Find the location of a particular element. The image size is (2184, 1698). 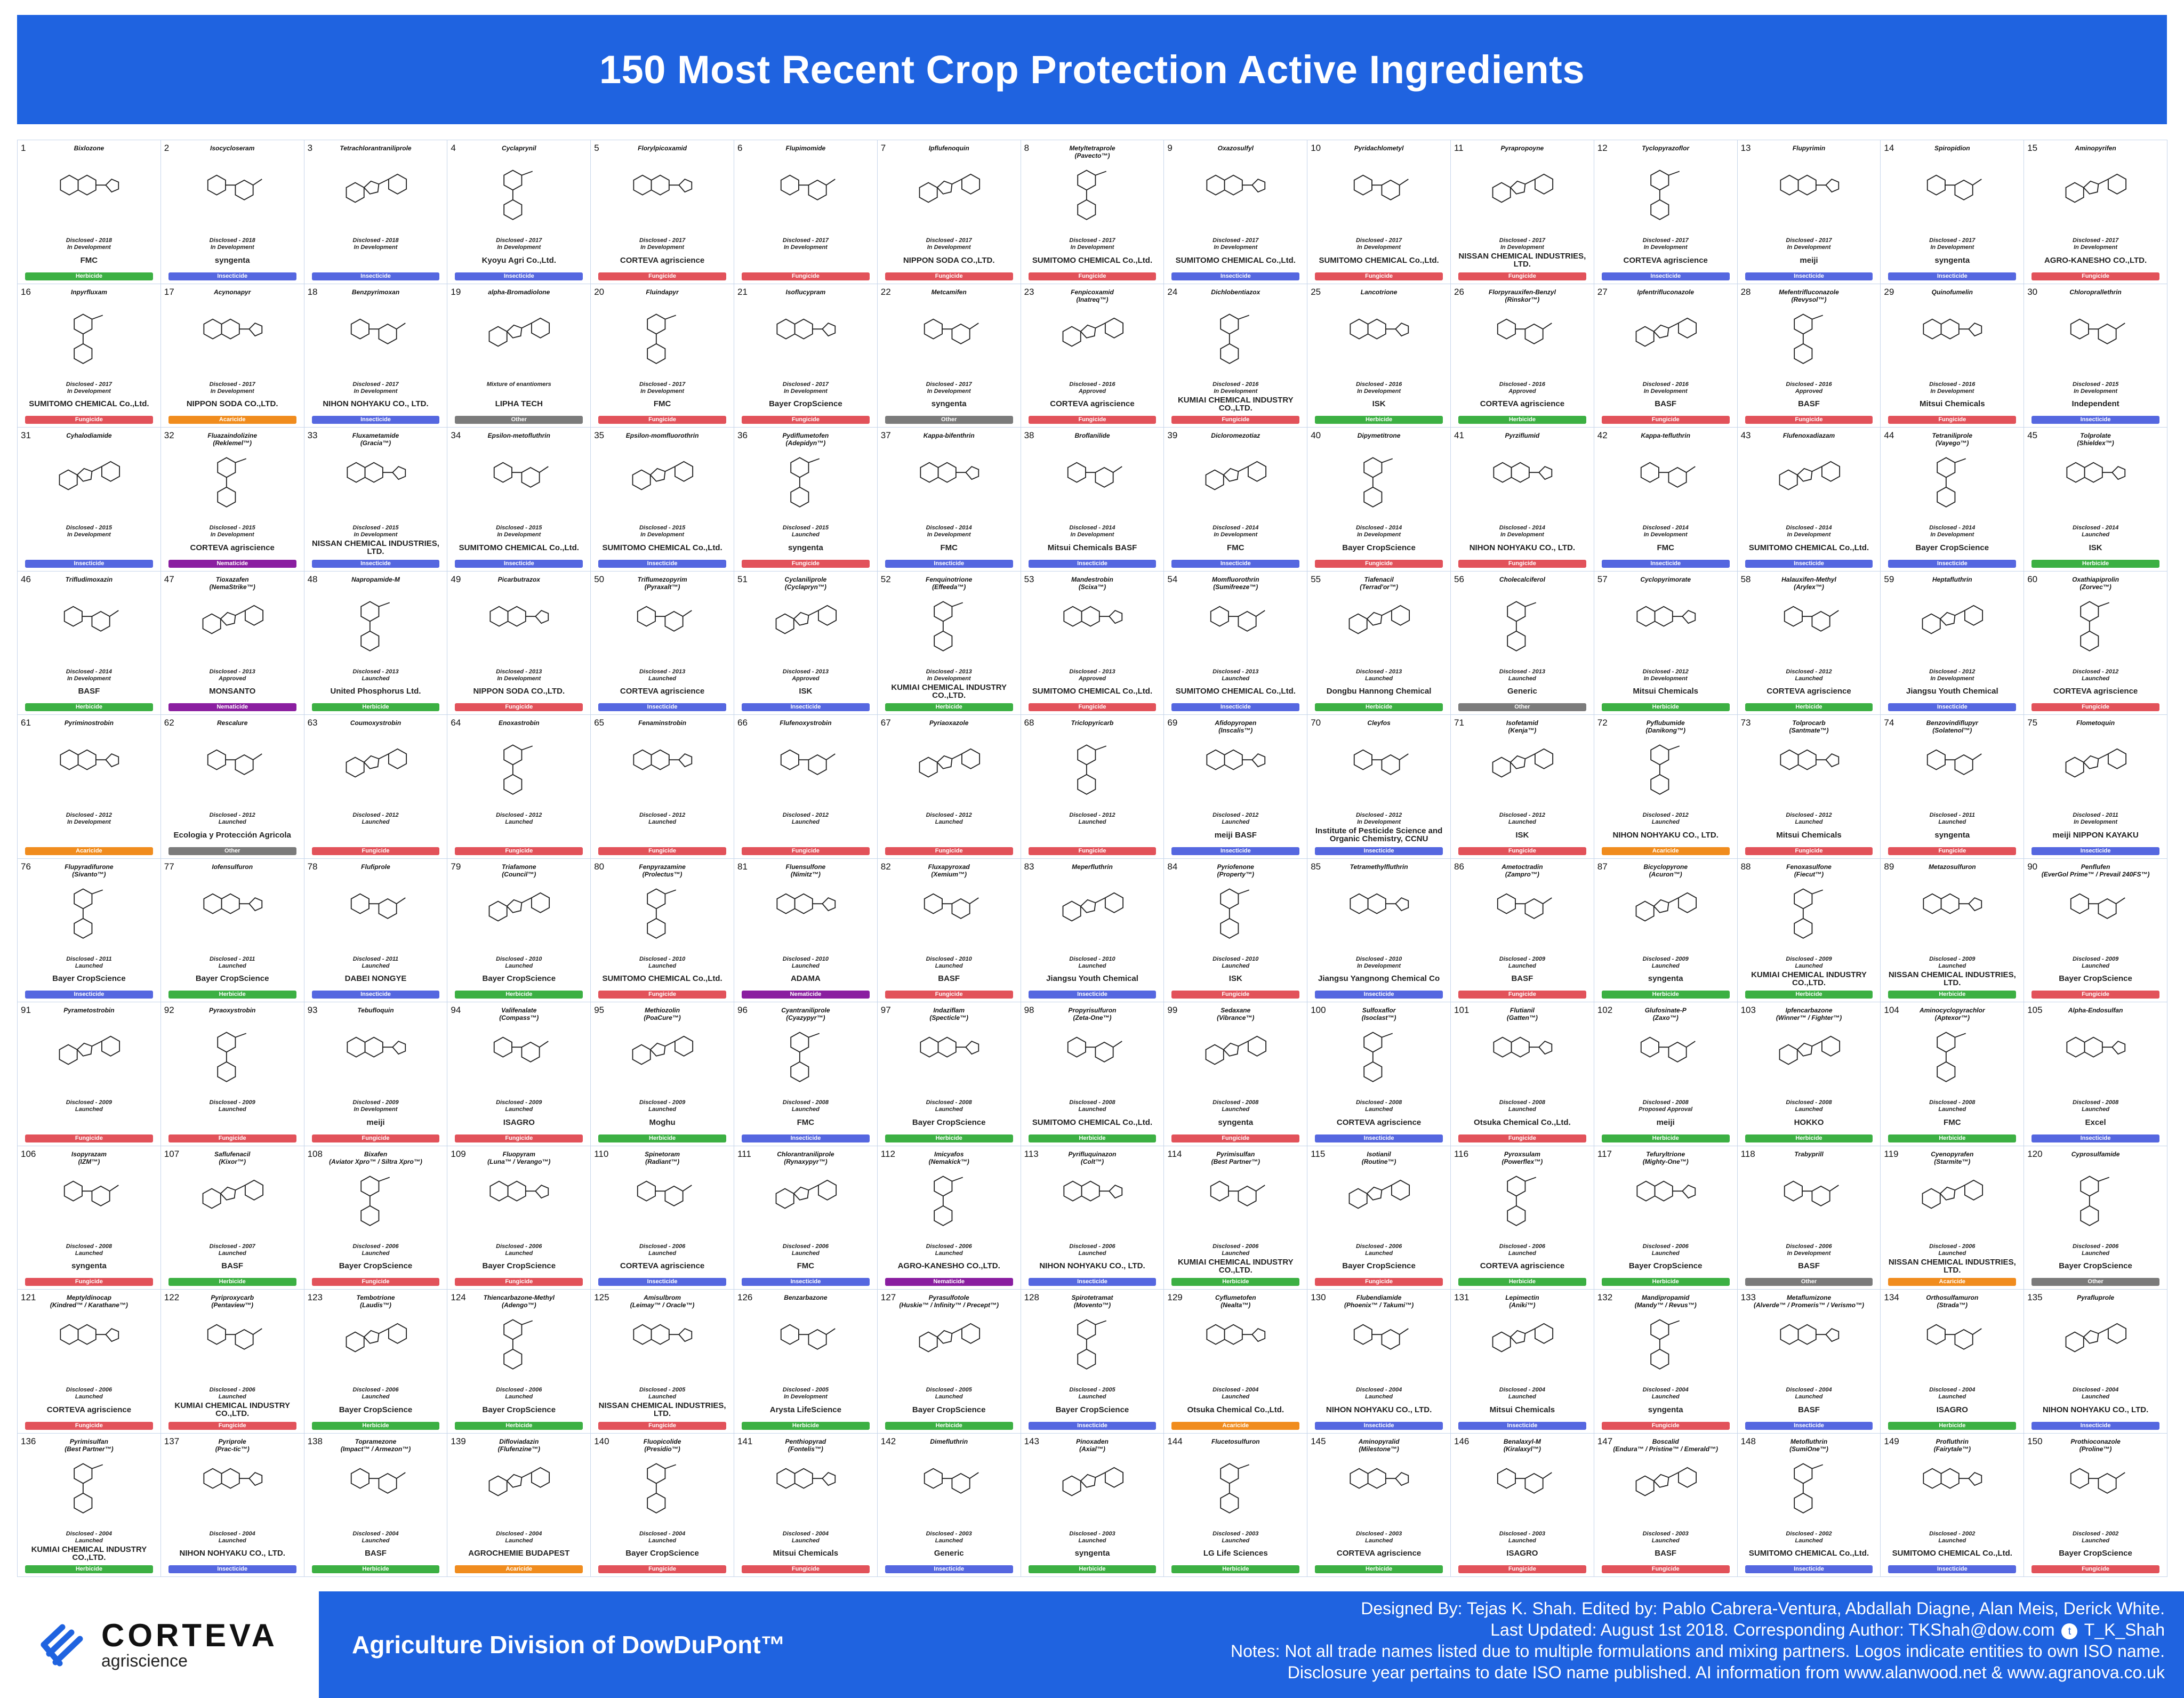

ingredient-number: 134 is located at coordinates (1891, 1297).